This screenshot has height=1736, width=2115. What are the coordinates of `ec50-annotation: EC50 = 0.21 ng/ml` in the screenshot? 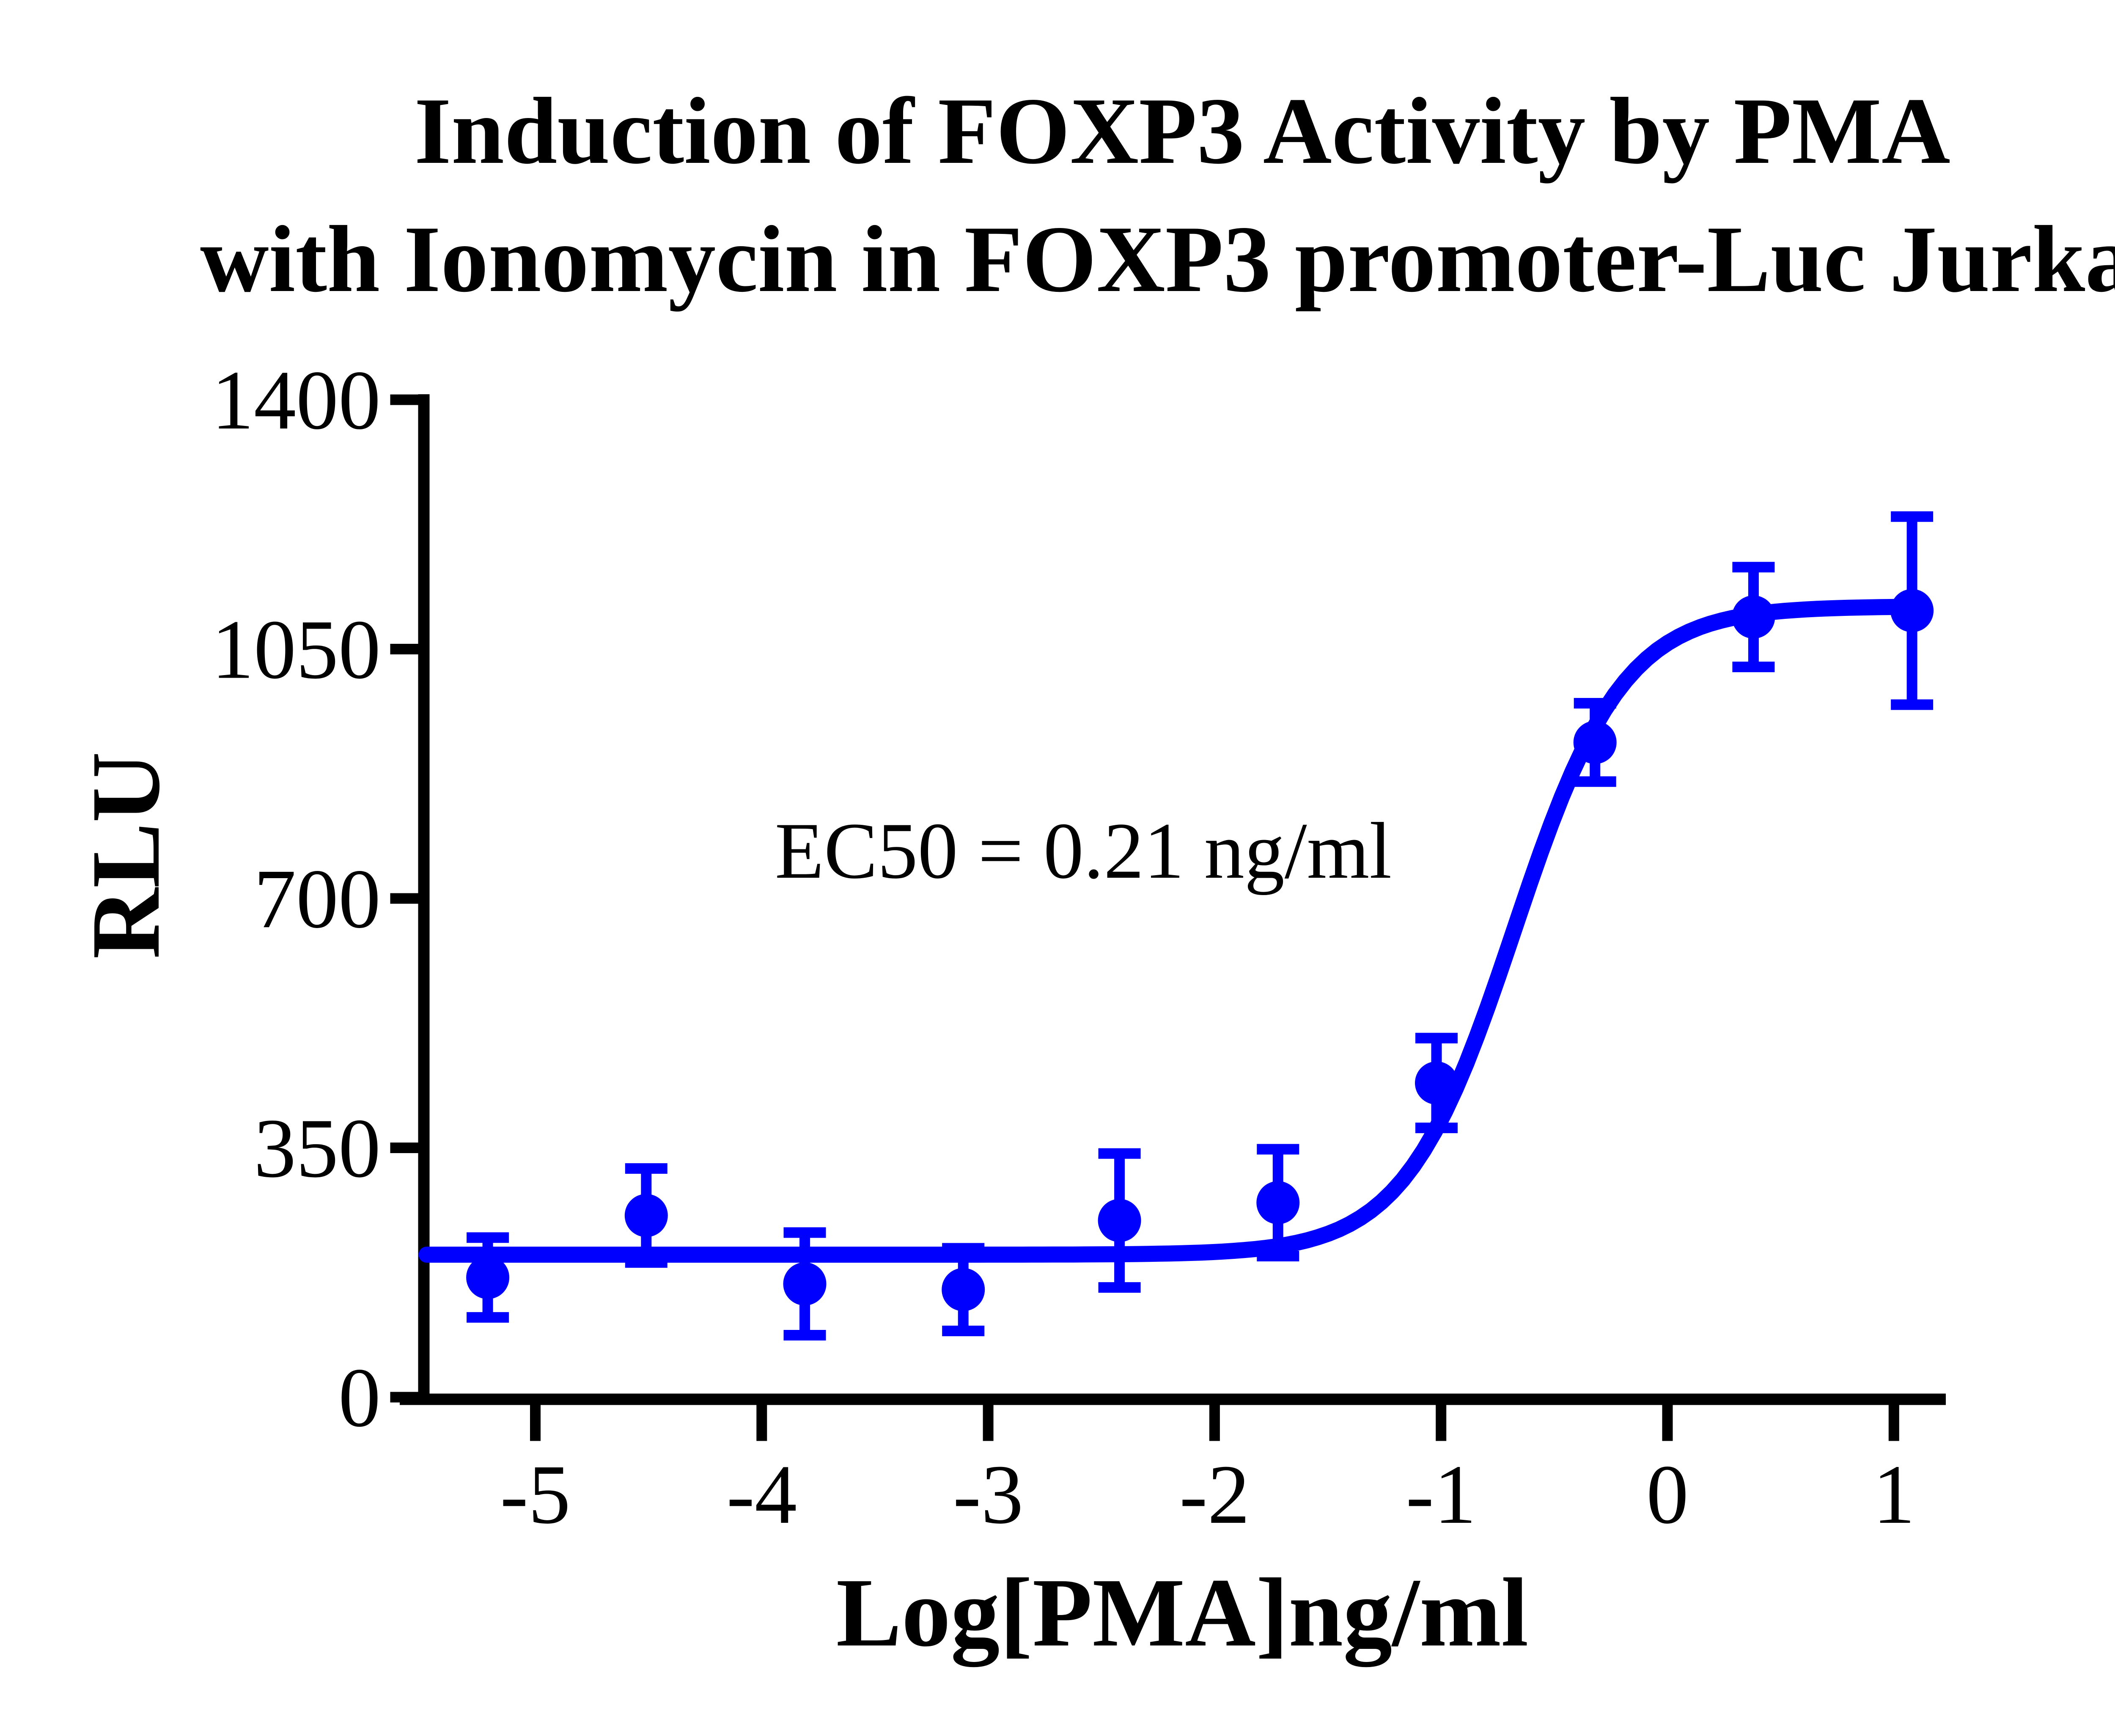 It's located at (1083, 851).